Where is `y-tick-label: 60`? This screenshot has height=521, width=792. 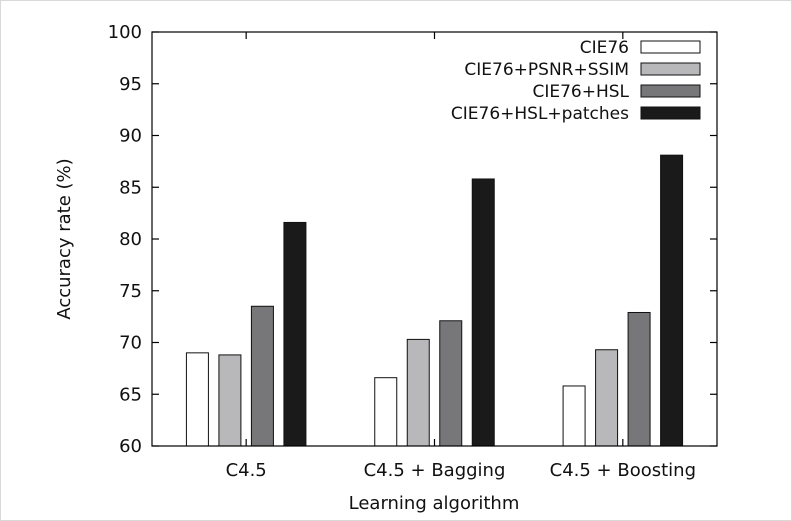
y-tick-label: 60 is located at coordinates (130, 446).